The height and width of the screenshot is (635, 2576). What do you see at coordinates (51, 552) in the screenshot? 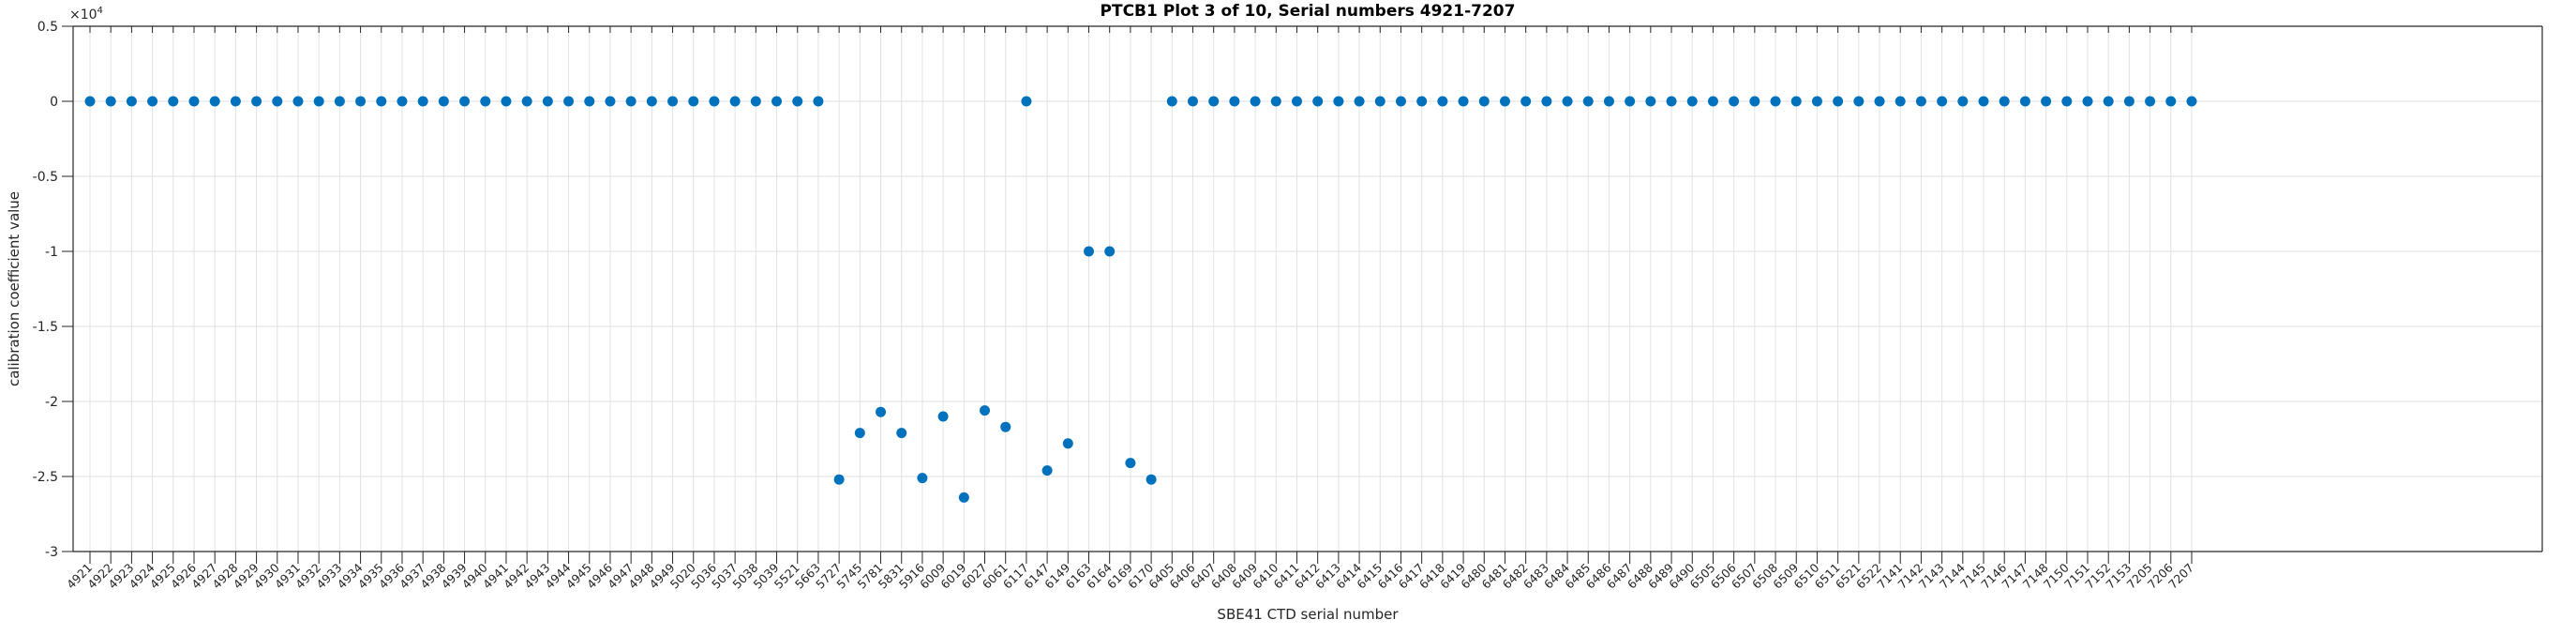
I see `y-tick-label: -3` at bounding box center [51, 552].